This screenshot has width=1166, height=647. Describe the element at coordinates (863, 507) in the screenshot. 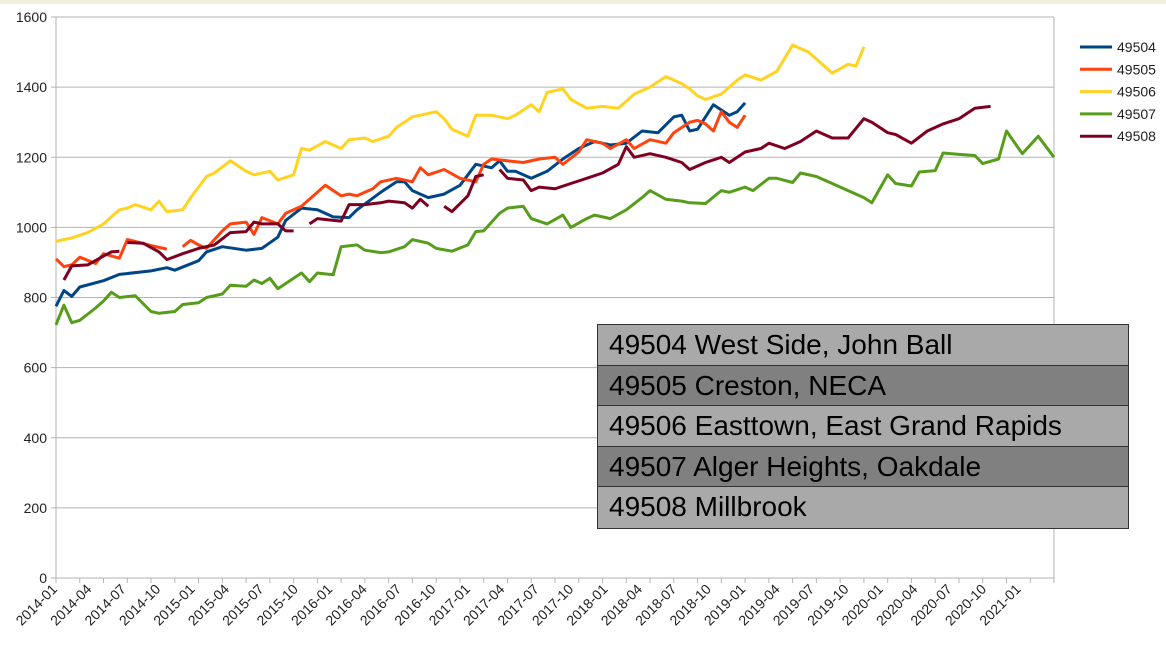

I see `zip-row-49508: 49508 Millbrook` at that location.